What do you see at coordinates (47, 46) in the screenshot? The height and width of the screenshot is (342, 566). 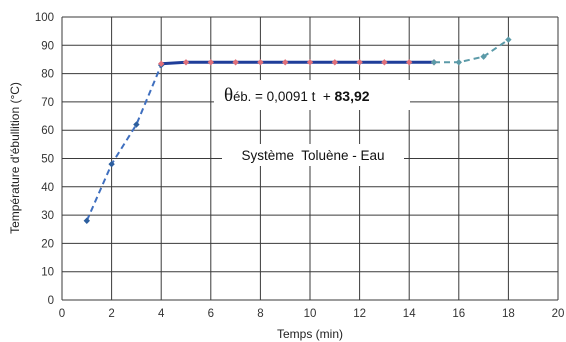 I see `y-tick-label: 90` at bounding box center [47, 46].